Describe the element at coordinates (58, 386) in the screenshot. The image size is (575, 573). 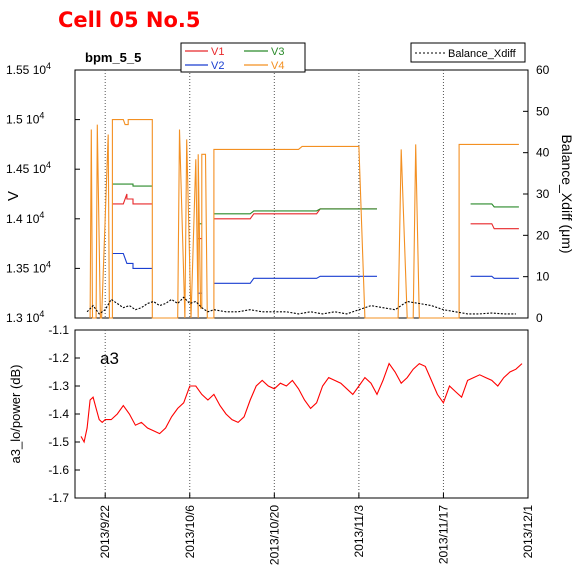
I see `bottom-y-tick-label: -1.3` at that location.